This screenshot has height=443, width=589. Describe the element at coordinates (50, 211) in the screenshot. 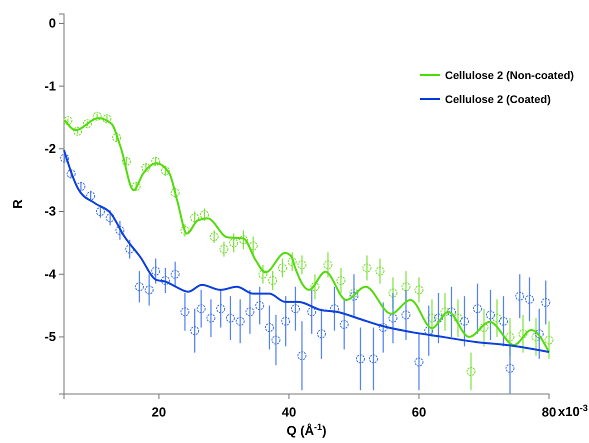

I see `y-tick-label: -3` at that location.